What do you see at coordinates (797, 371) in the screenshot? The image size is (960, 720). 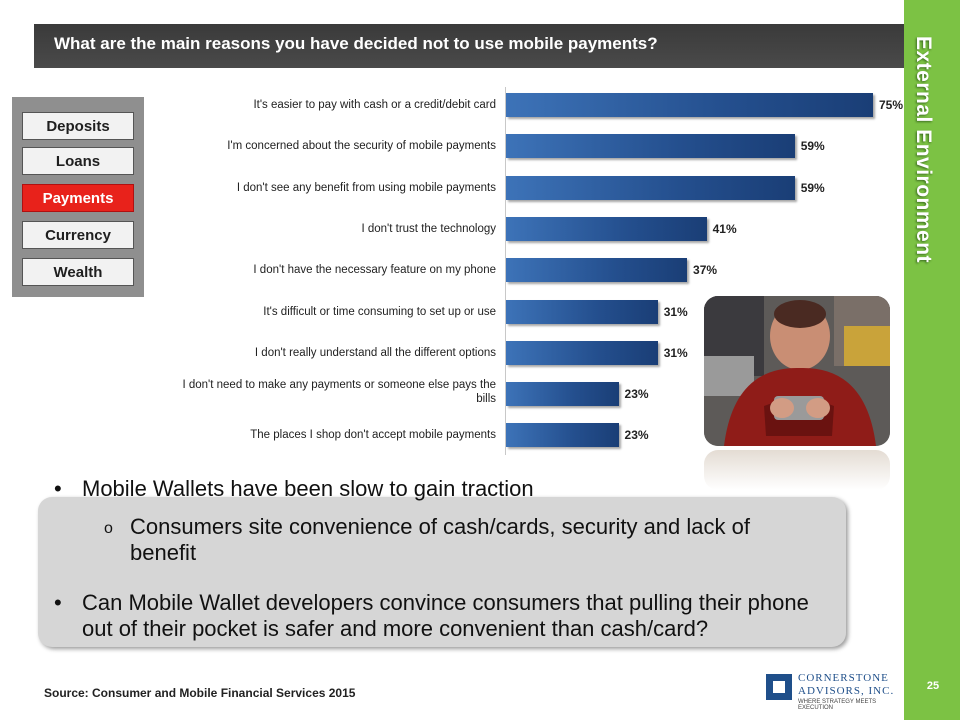 I see `person-photo` at bounding box center [797, 371].